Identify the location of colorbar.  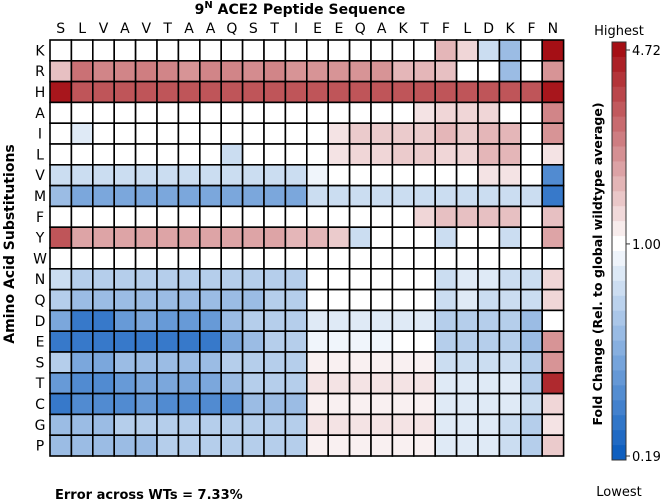
(619, 251).